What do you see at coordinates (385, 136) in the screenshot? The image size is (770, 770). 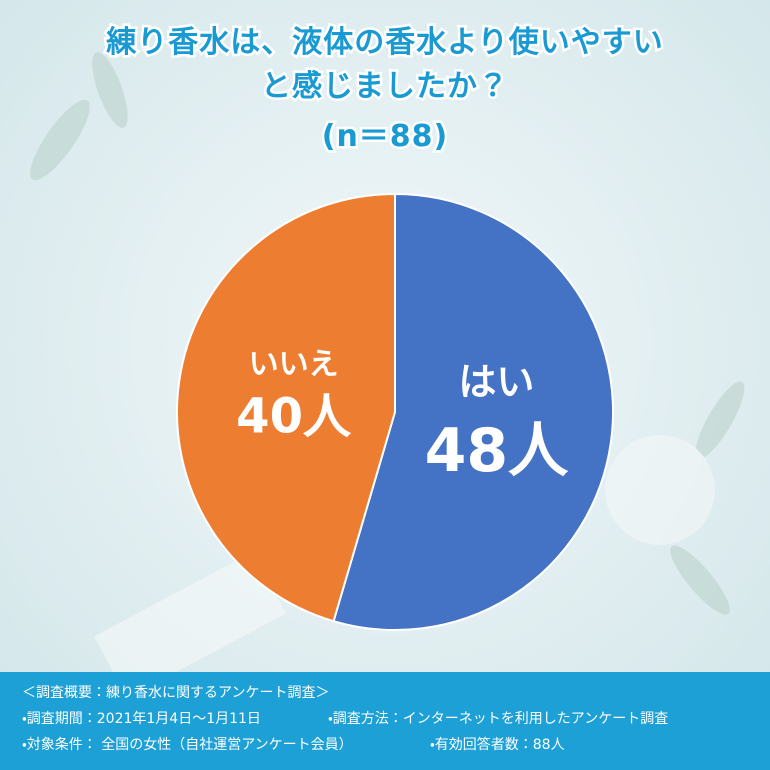 I see `chart-subtitle: (n＝88)` at bounding box center [385, 136].